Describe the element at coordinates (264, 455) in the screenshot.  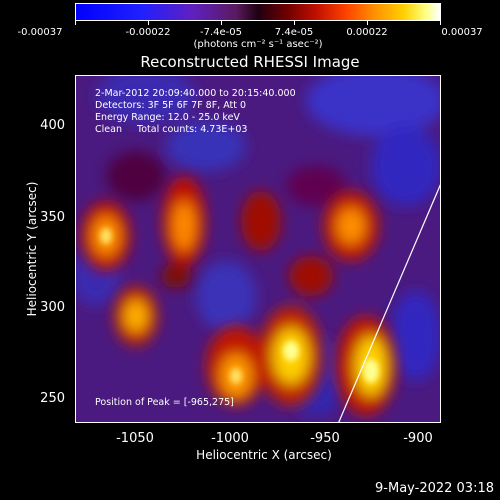
I see `x-axis-label: Heliocentric X (arcsec)` at that location.